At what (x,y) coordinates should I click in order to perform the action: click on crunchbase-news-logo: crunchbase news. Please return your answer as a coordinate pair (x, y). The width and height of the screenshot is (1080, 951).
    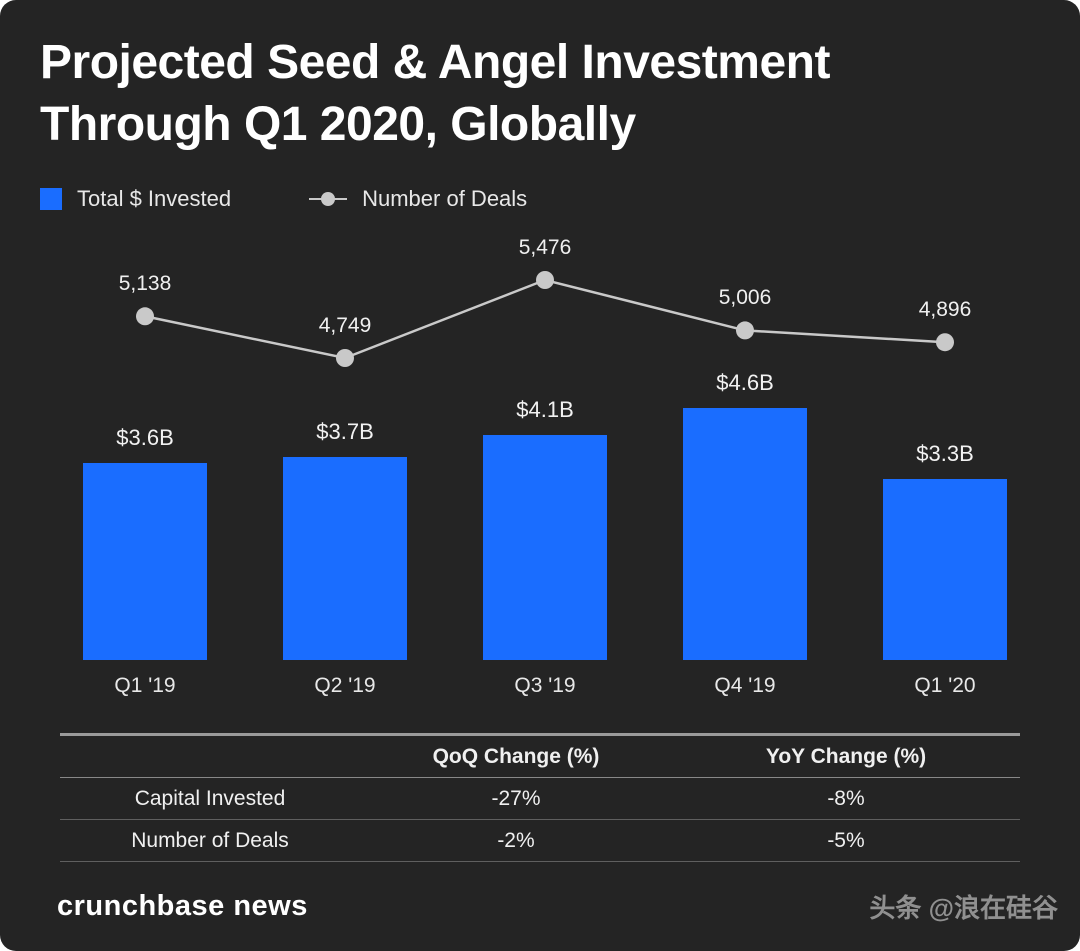
    Looking at the image, I should click on (182, 906).